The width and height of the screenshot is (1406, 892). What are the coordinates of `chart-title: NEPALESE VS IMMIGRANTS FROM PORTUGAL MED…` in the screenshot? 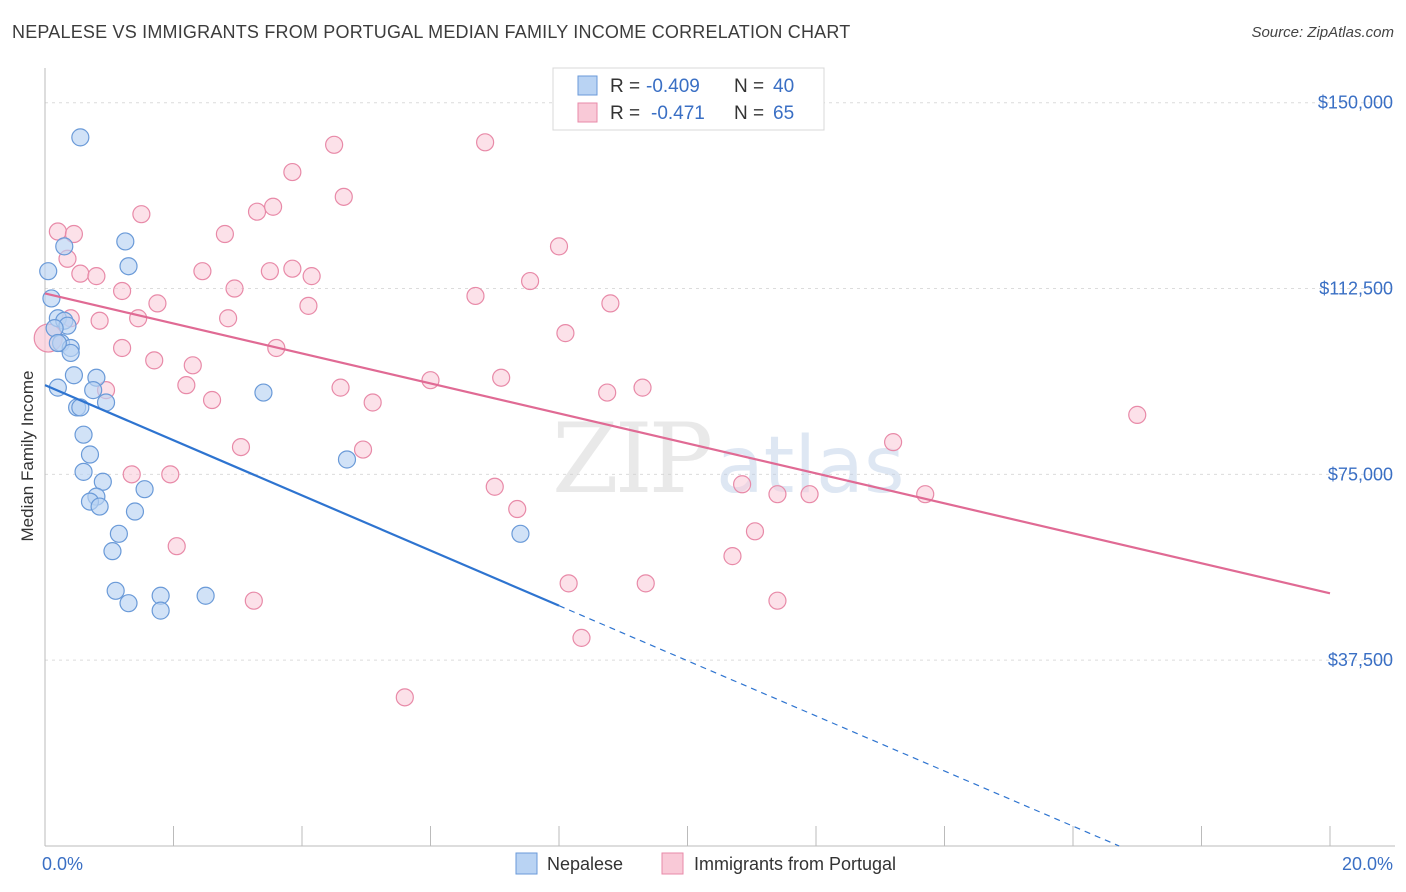 It's located at (431, 32).